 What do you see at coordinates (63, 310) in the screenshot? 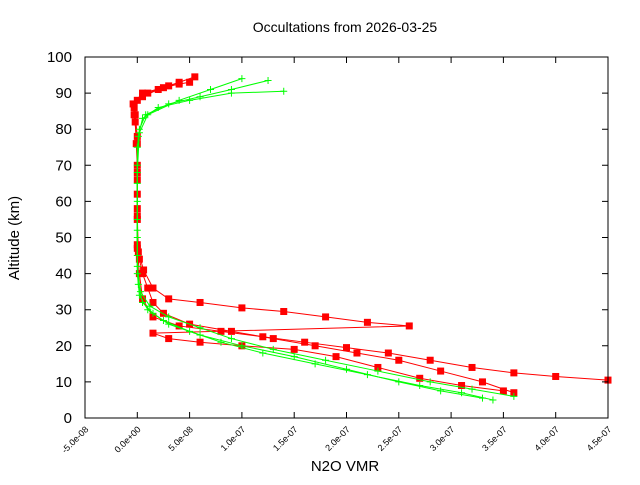
I see `y-tick-label: 30` at bounding box center [63, 310].